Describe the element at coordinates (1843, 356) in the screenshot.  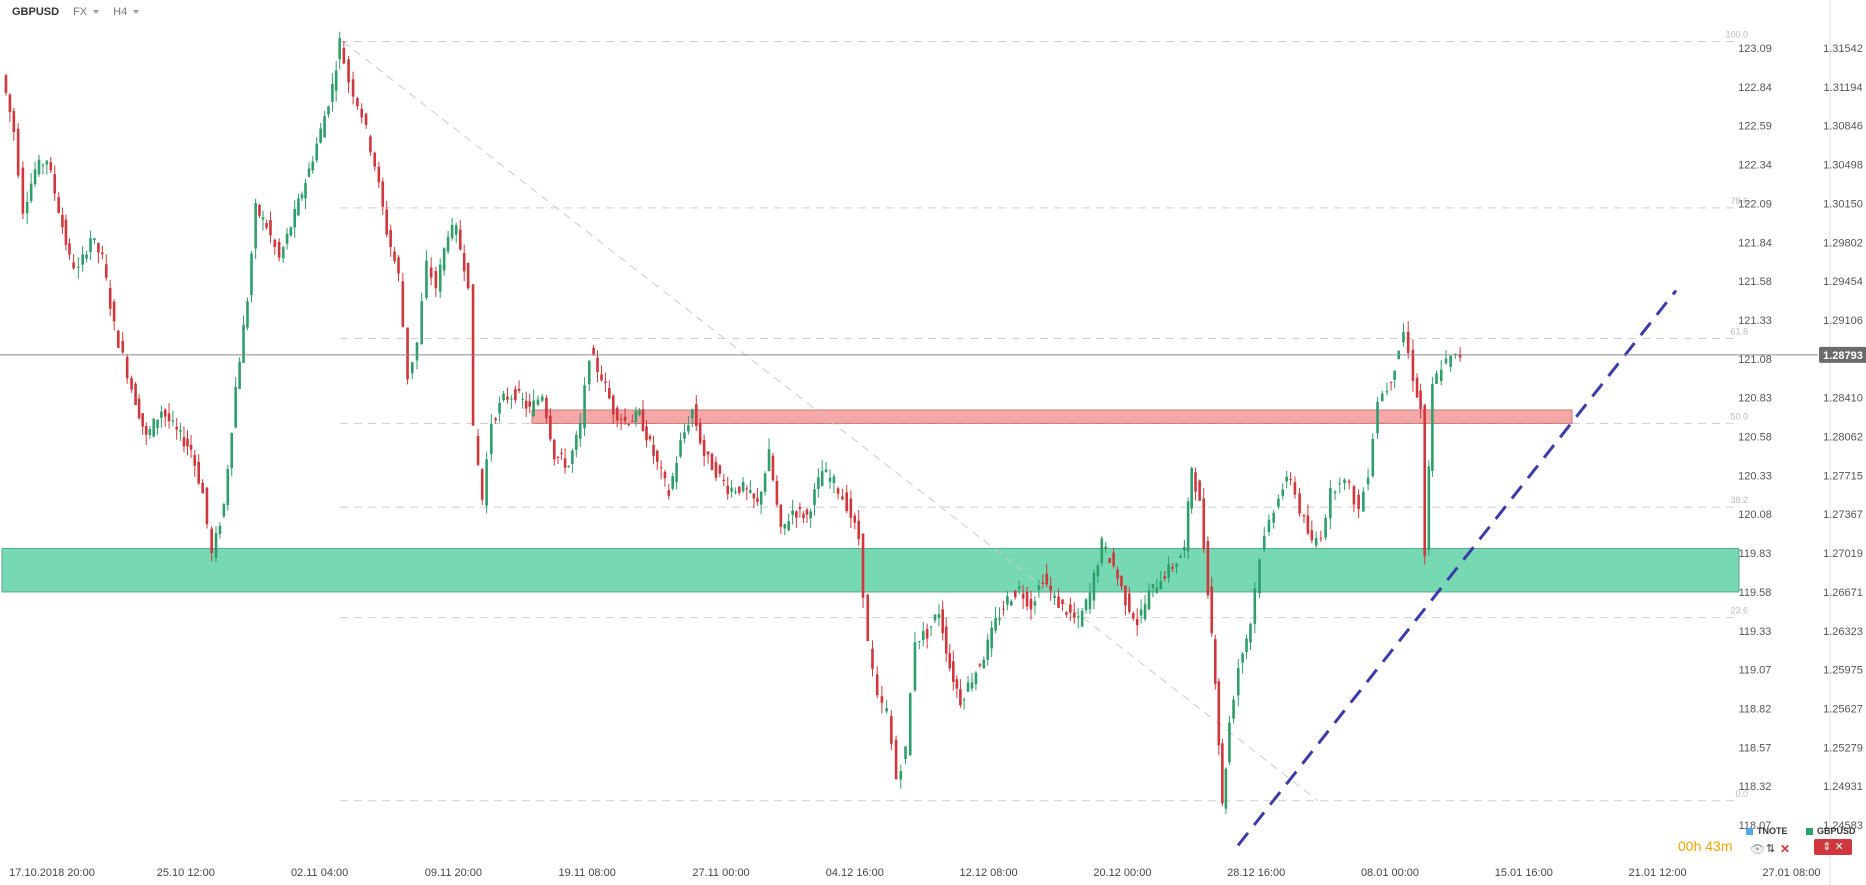
I see `current-price-label: 1.28793` at that location.